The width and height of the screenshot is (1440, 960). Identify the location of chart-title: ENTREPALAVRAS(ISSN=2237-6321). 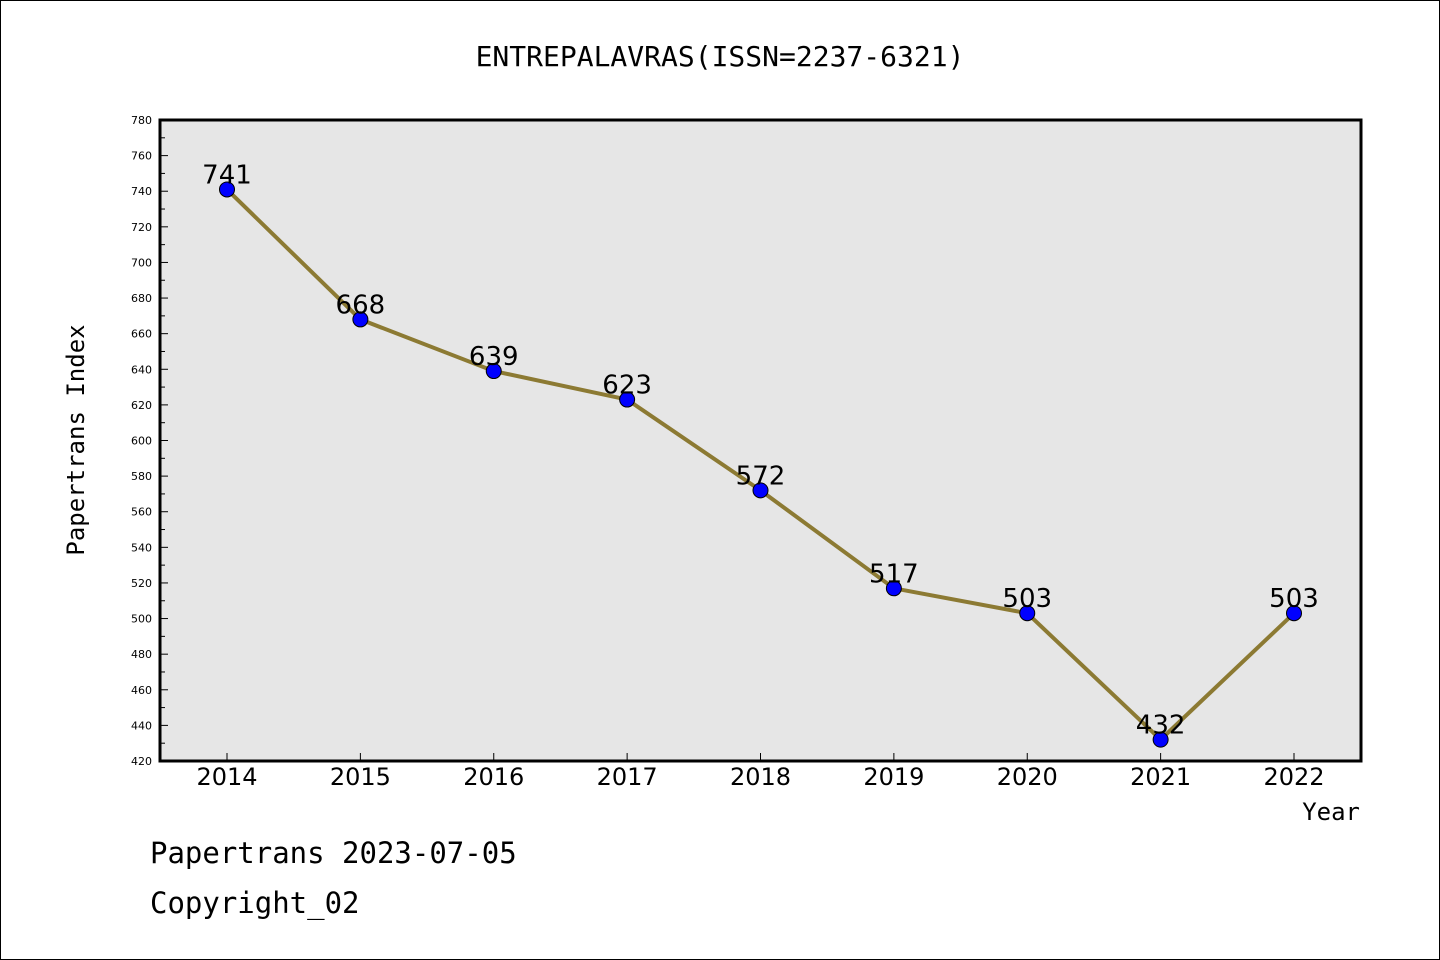
(720, 56).